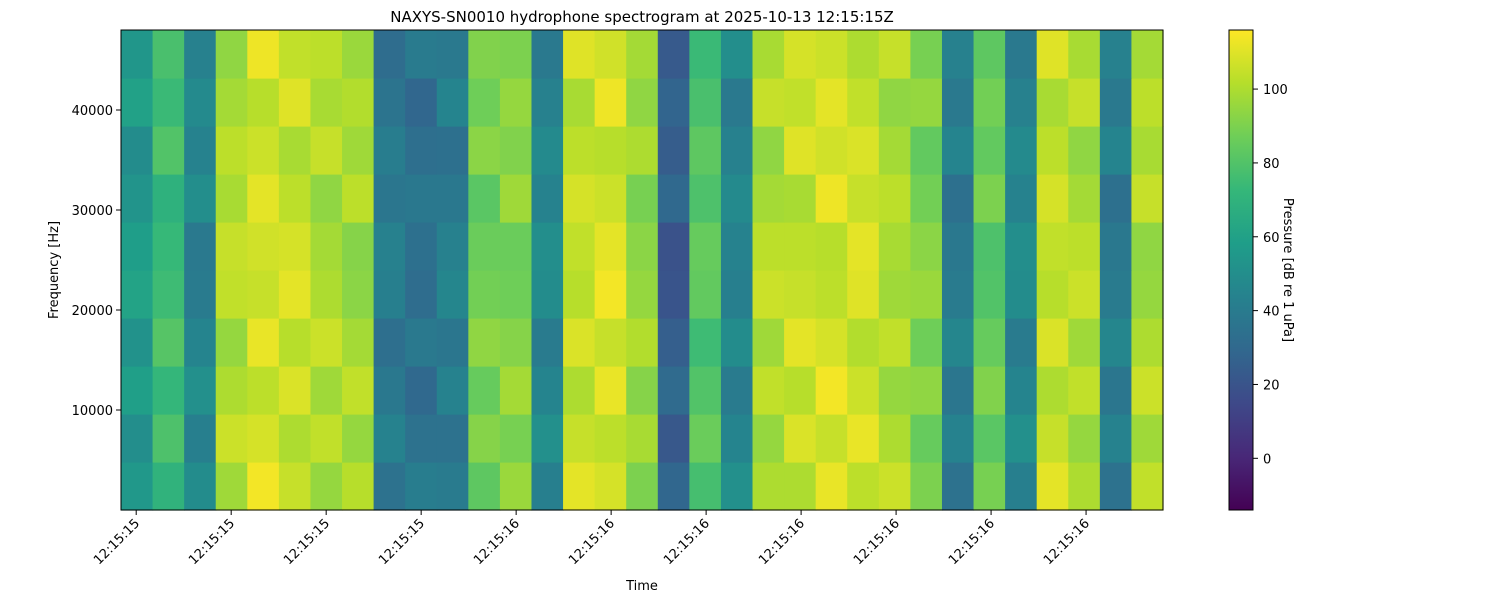 This screenshot has width=1500, height=600. I want to click on x-tick-label: 12:15:16, so click(497, 542).